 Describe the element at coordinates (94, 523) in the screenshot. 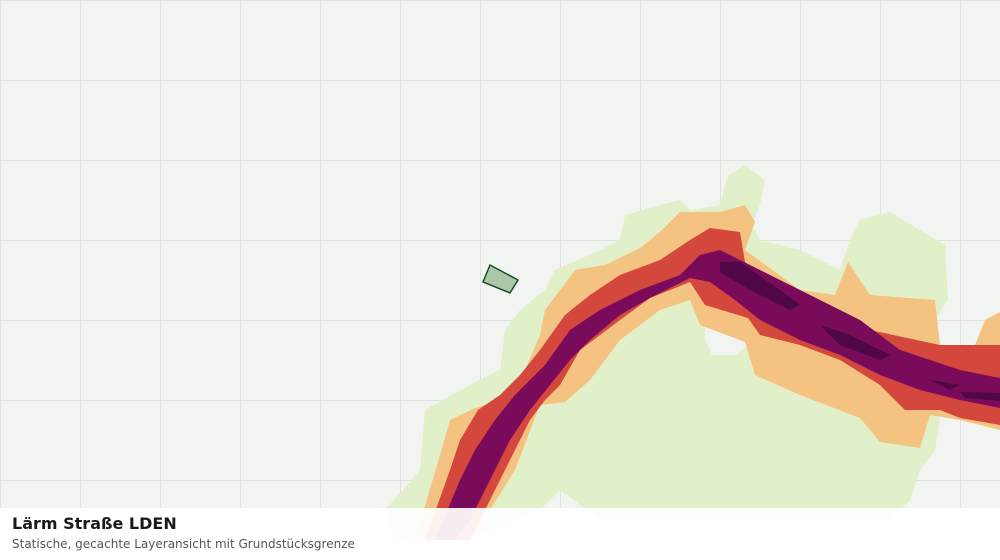

I see `layer-title: Lärm Straße LDEN` at that location.